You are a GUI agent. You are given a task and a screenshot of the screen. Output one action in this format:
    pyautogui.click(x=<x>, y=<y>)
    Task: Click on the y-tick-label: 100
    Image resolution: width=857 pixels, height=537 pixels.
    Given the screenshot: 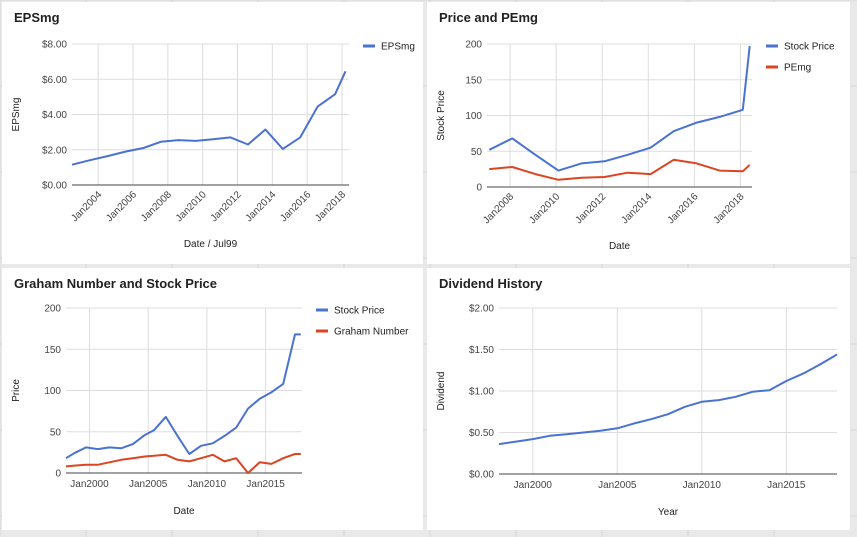 What is the action you would take?
    pyautogui.click(x=473, y=116)
    